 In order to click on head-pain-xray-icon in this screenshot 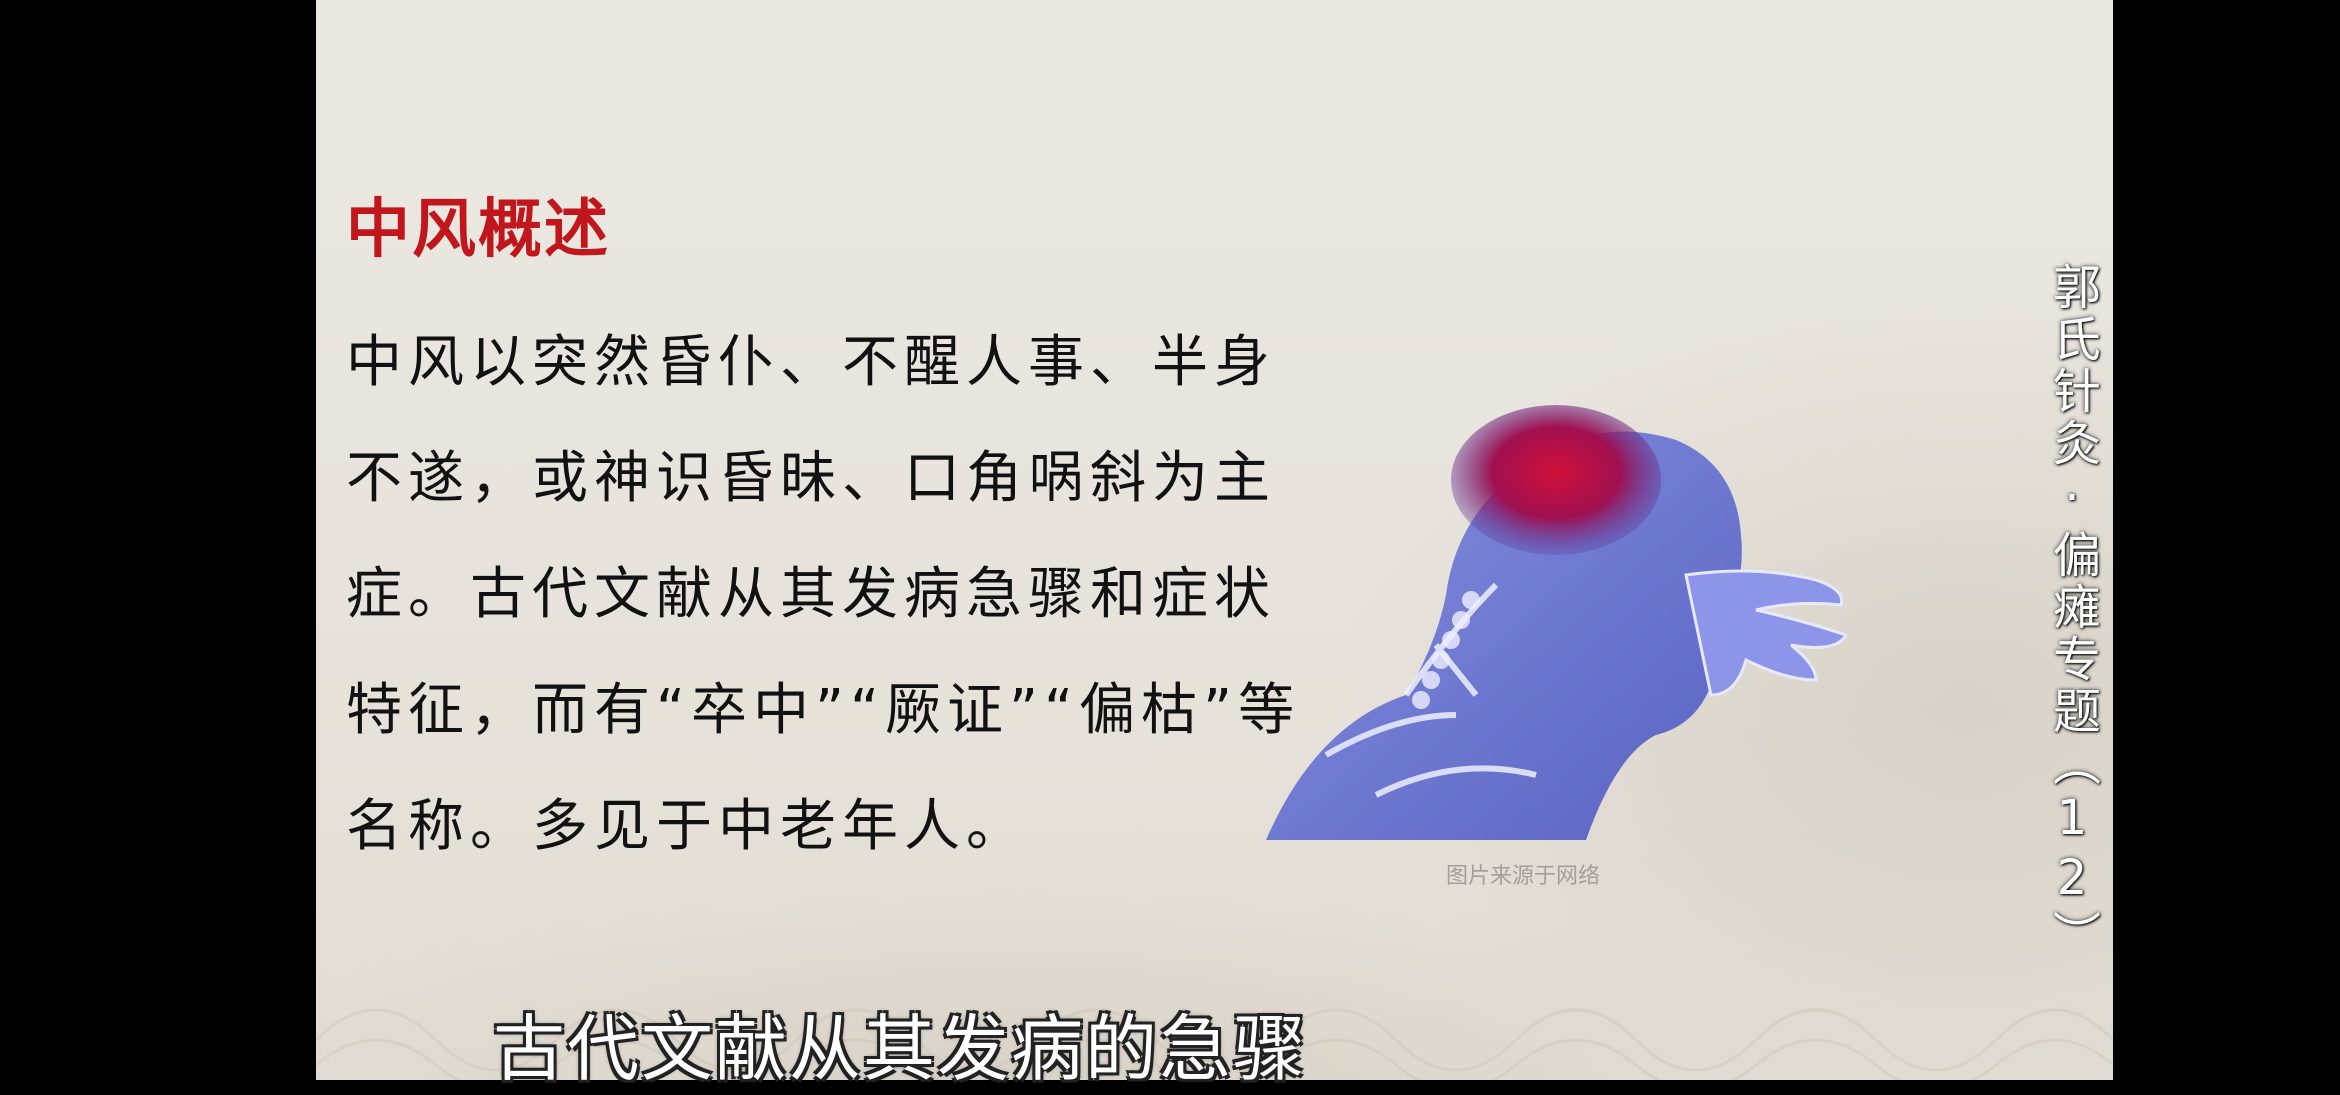, I will do `click(1557, 622)`.